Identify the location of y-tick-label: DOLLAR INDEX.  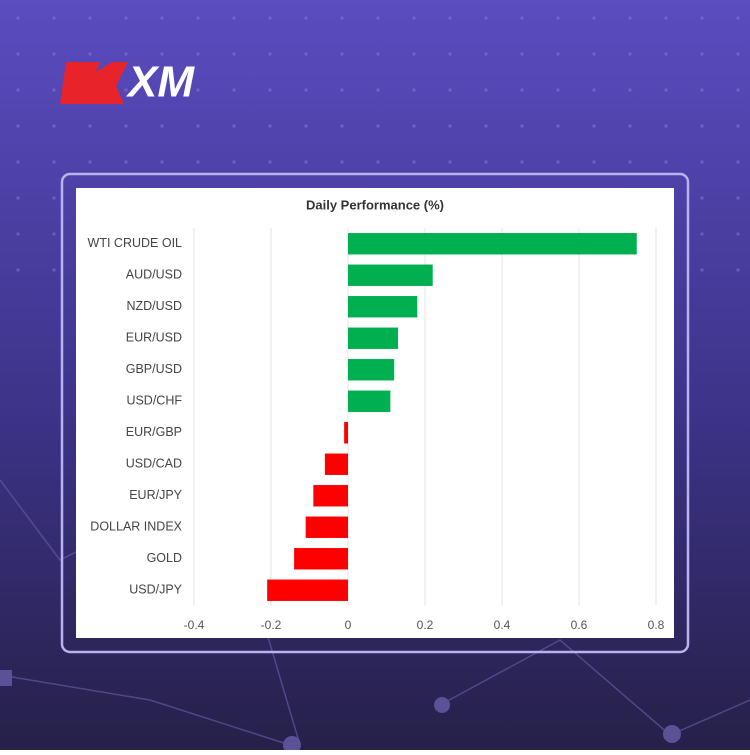
(136, 527).